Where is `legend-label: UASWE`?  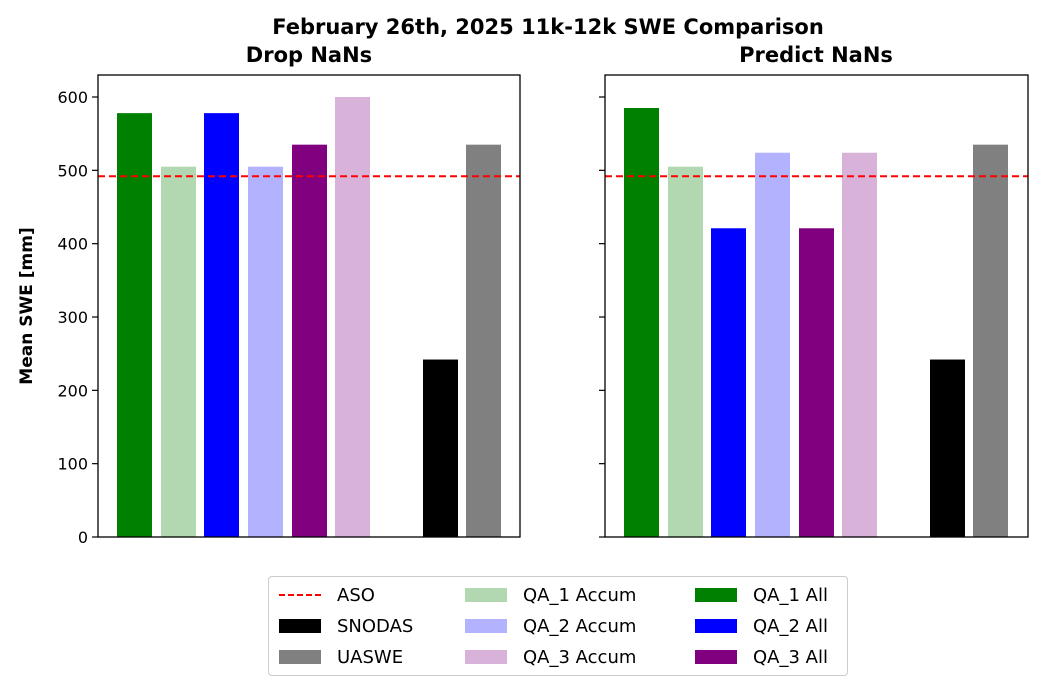
legend-label: UASWE is located at coordinates (370, 657).